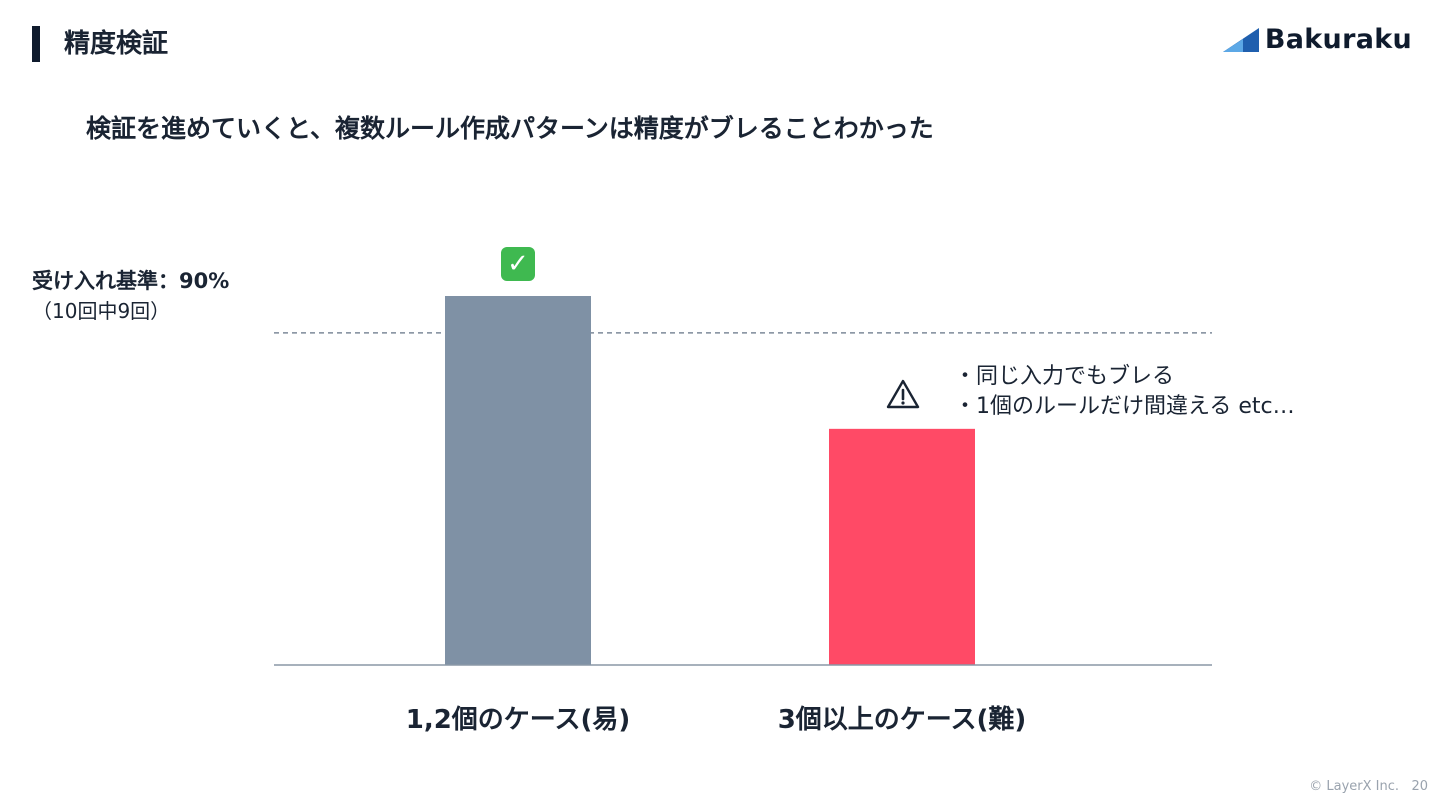 The width and height of the screenshot is (1440, 810). Describe the element at coordinates (518, 720) in the screenshot. I see `category-label: 1,2個のケース(易)` at that location.